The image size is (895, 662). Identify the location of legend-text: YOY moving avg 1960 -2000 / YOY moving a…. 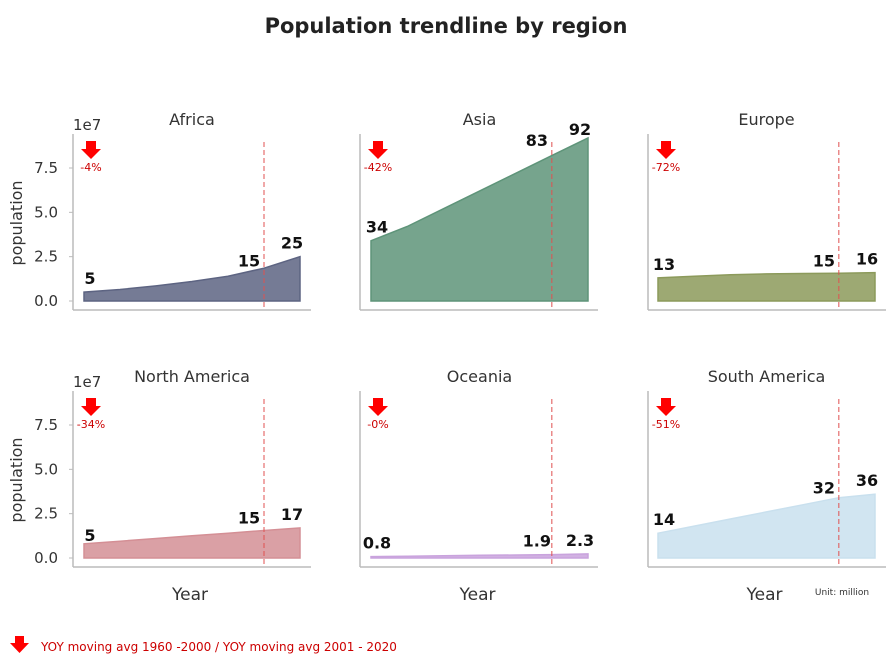
(218, 647).